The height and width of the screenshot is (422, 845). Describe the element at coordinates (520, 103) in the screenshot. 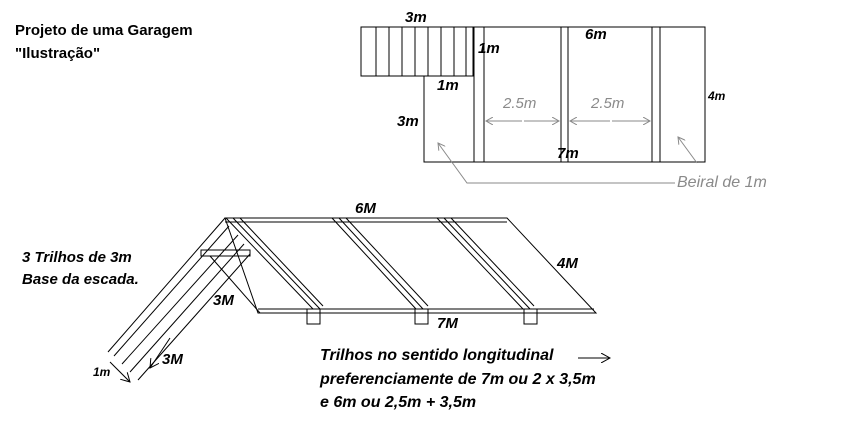

I see `plan-dim-bay-1: 2.5m` at that location.